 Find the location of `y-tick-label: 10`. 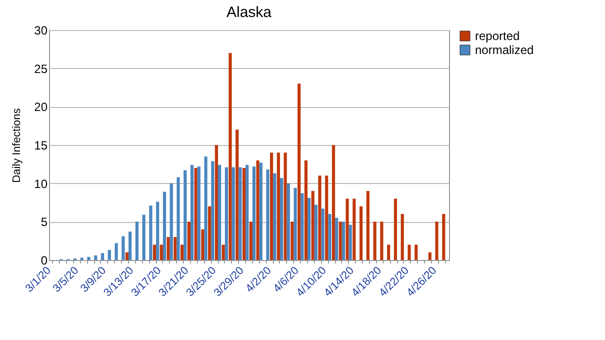

y-tick-label: 10 is located at coordinates (41, 183).